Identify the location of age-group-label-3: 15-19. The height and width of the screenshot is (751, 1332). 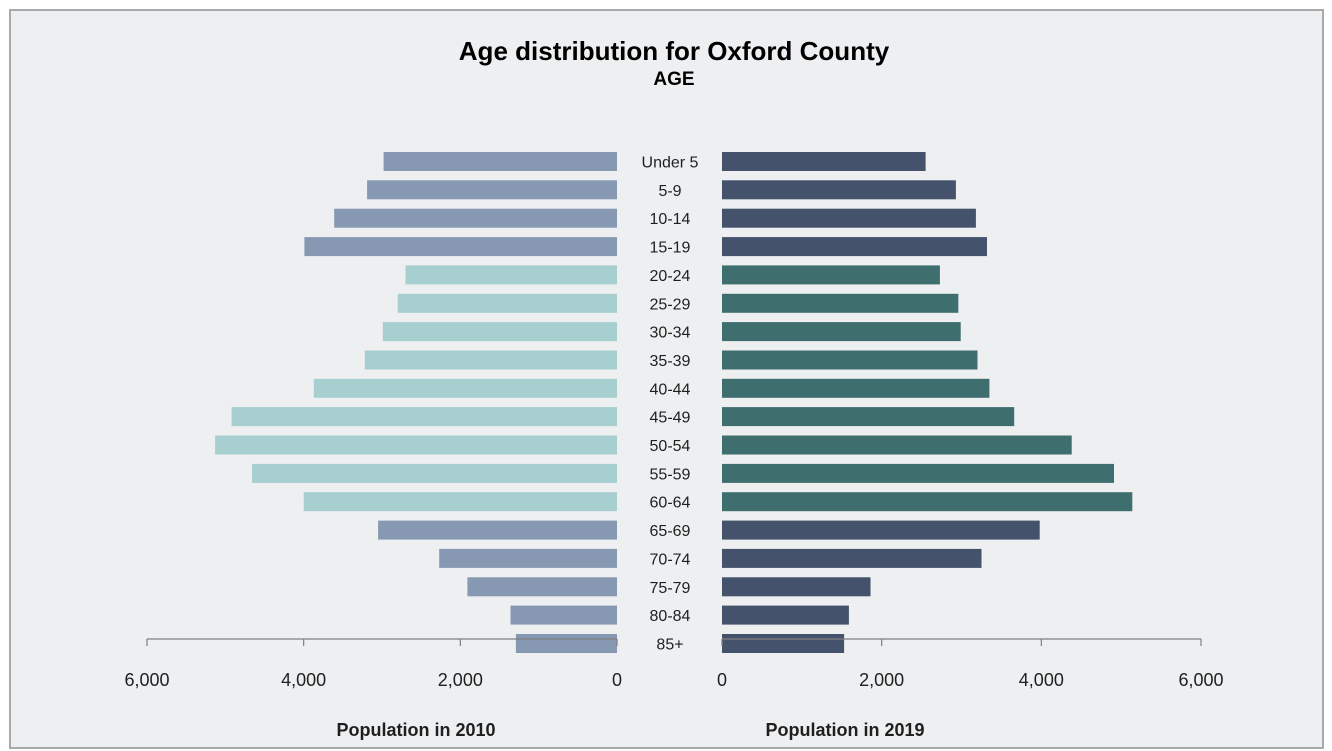
(670, 248).